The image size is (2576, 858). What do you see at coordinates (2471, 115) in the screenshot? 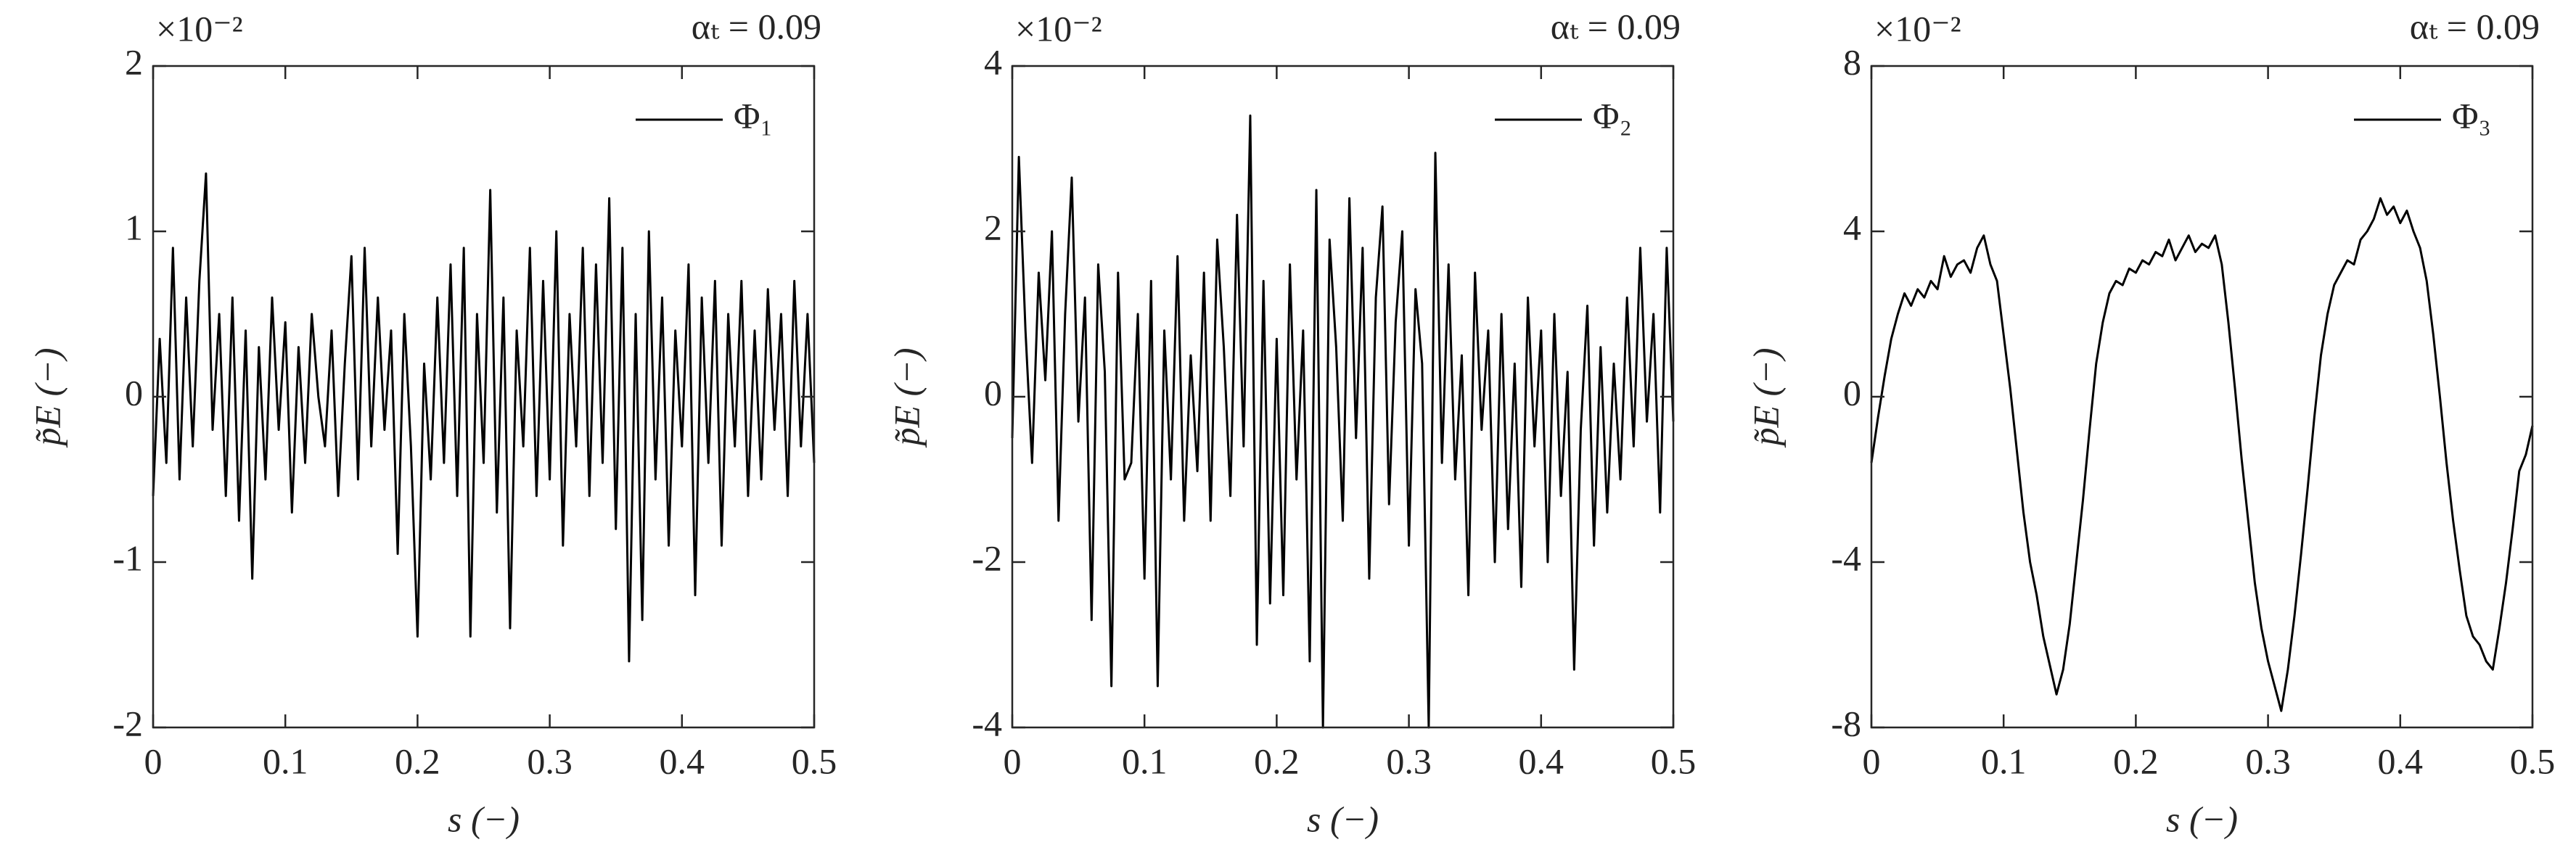
I see `legend-label: Φ₃` at bounding box center [2471, 115].